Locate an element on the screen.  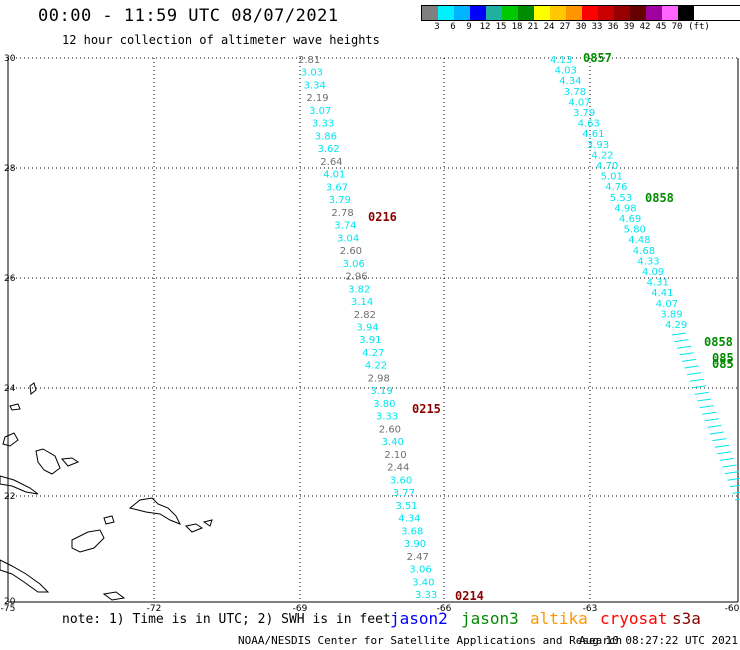
wave-height-value: 3.91 is located at coordinates (370, 340).